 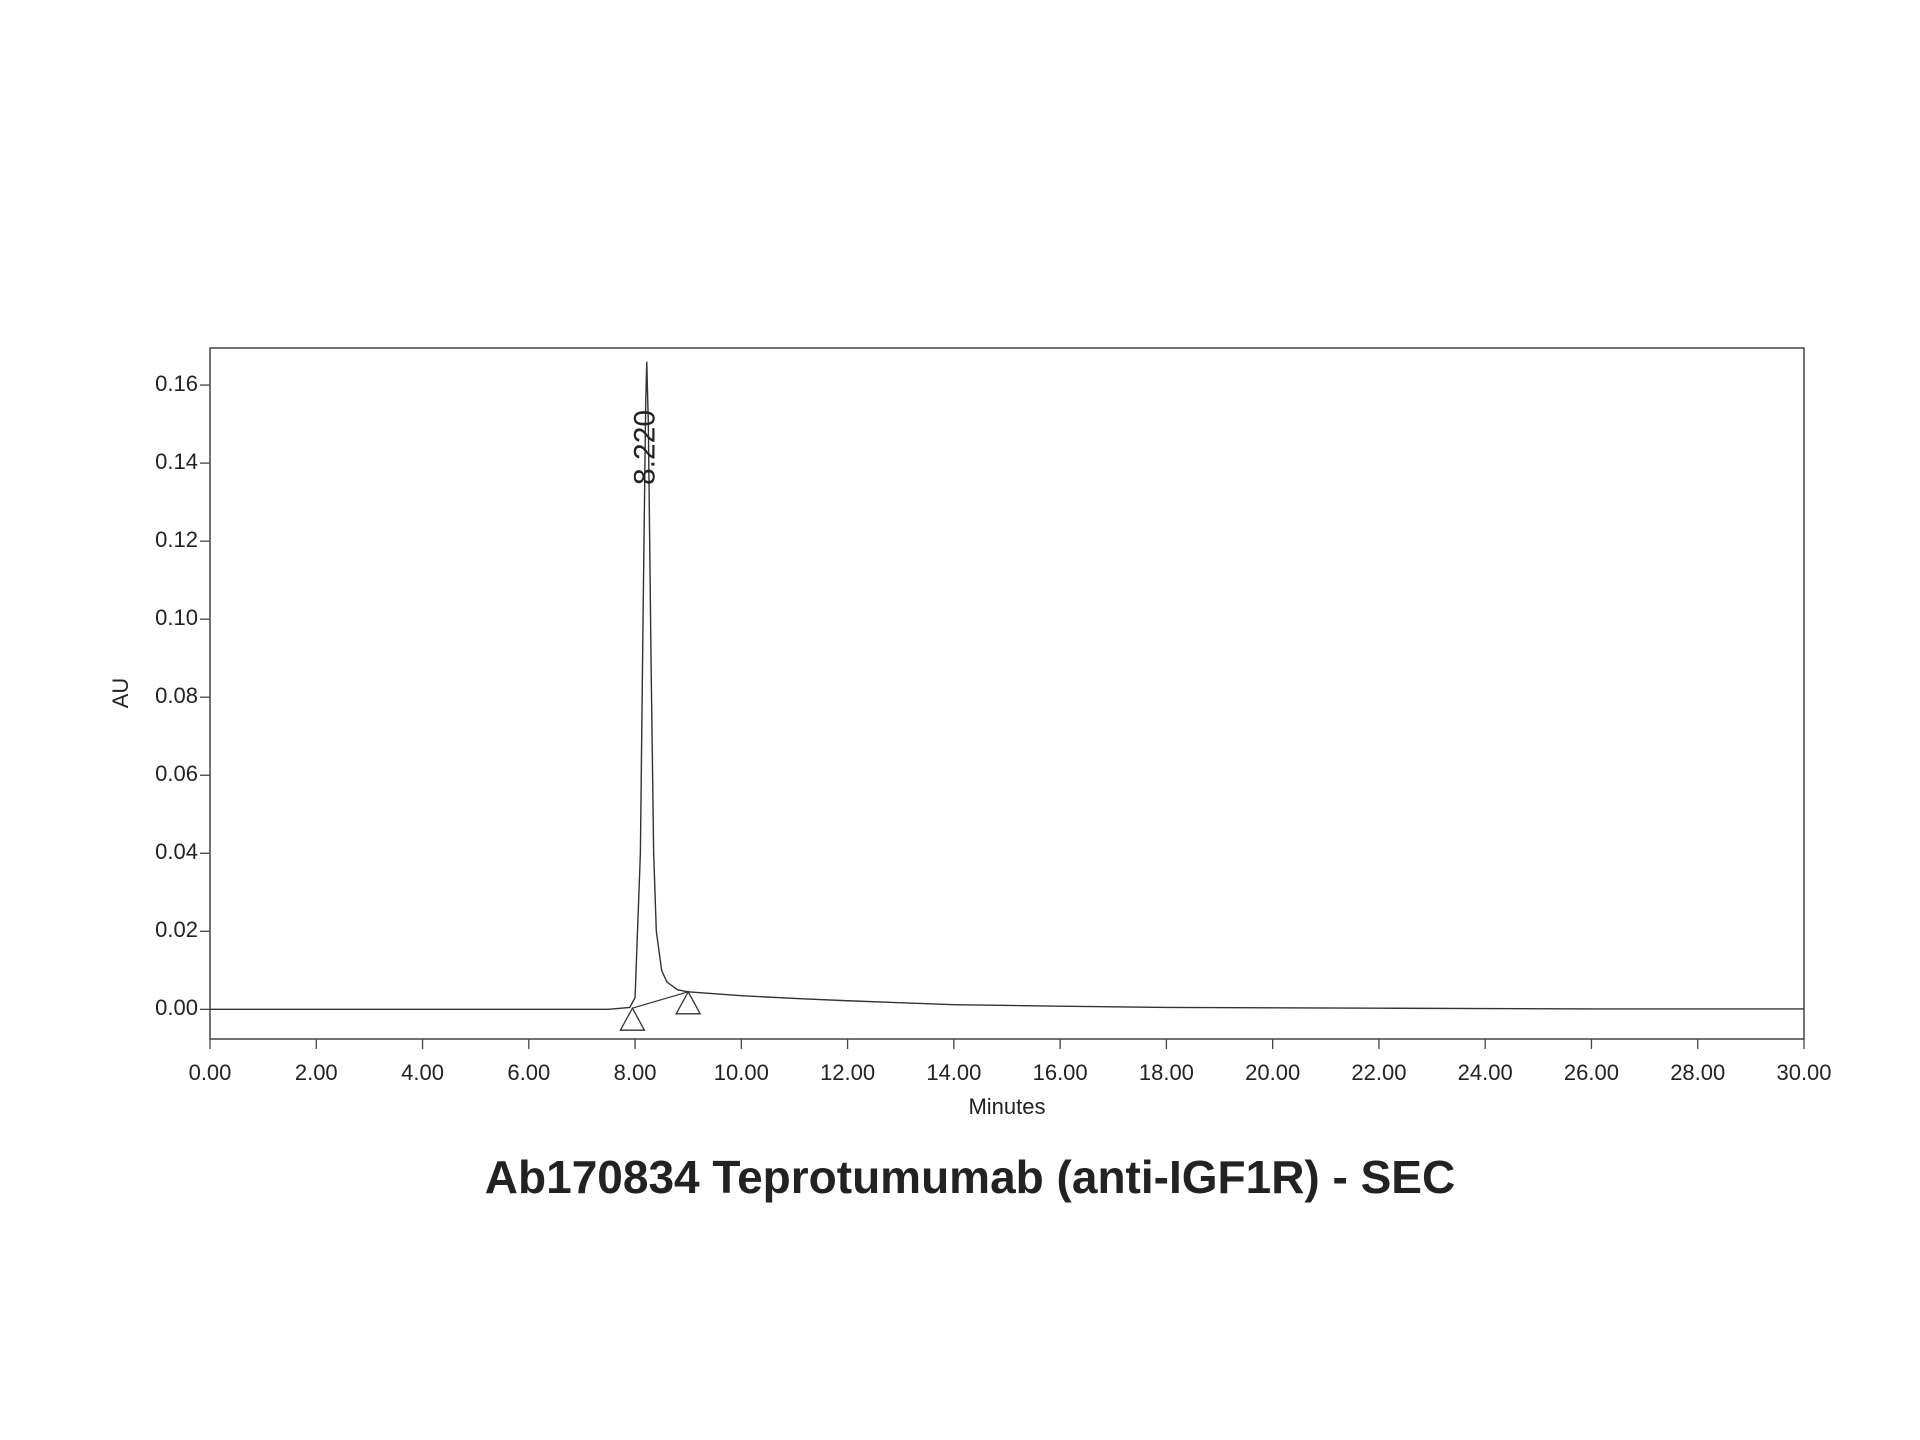 I want to click on x-tick-label: 18.00, so click(x=1166, y=1072).